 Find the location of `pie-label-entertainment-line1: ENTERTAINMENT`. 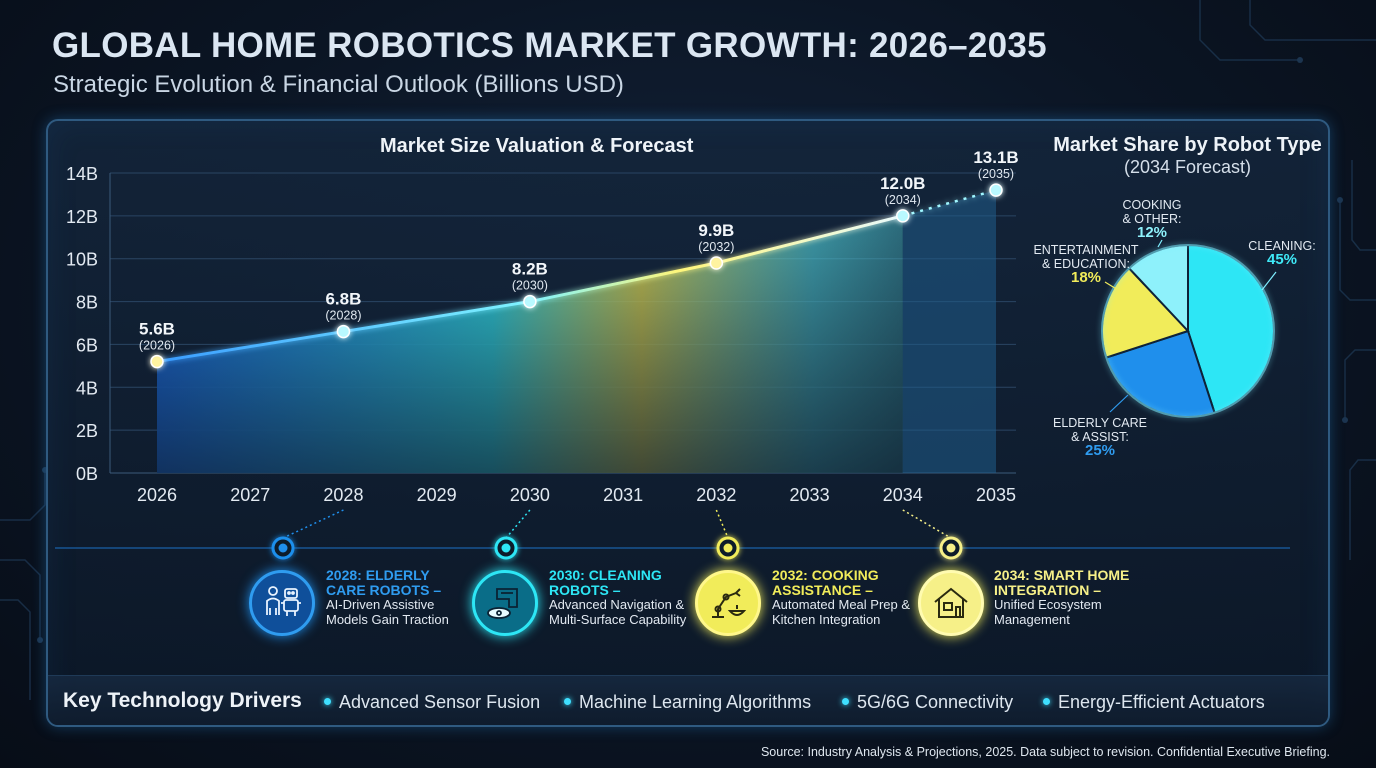

pie-label-entertainment-line1: ENTERTAINMENT is located at coordinates (1086, 250).